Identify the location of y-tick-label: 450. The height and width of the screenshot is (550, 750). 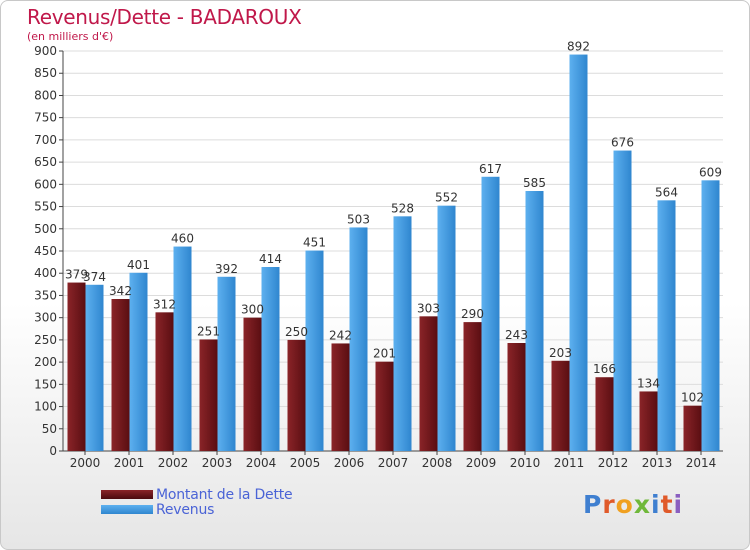
(45, 251).